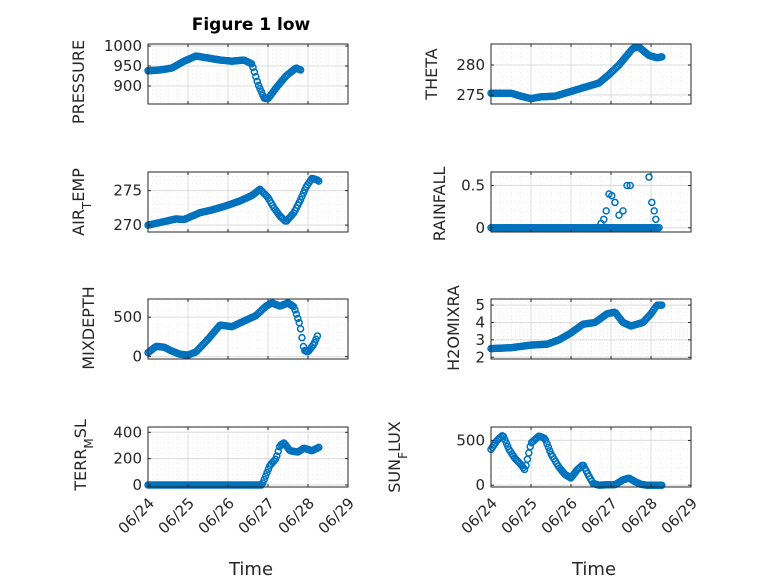 The image size is (778, 583). I want to click on y-axis-label: TERRMSL, so click(83, 455).